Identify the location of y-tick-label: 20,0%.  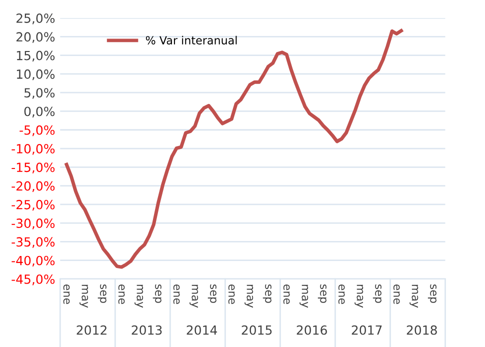
(35, 37).